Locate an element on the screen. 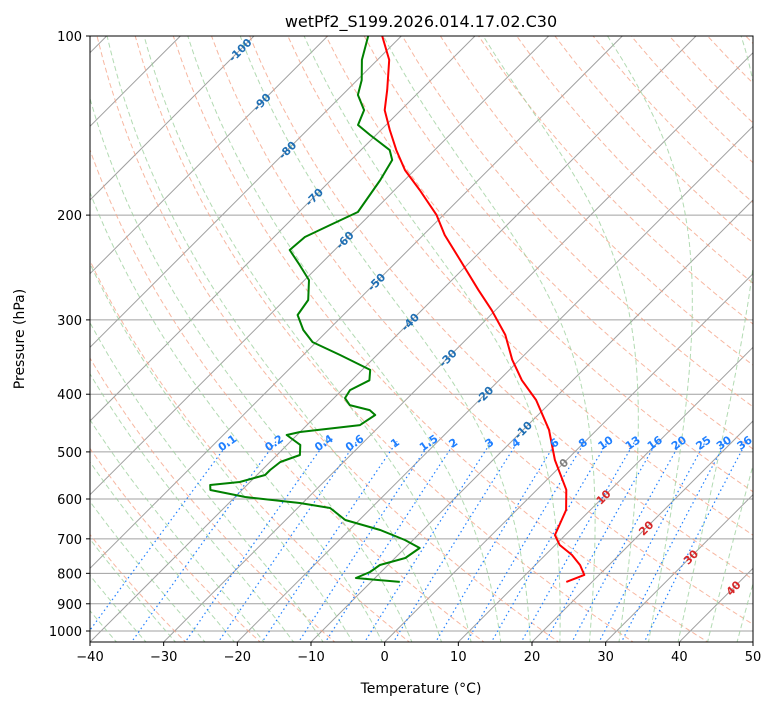 The image size is (775, 708). x-tick-label: 0 is located at coordinates (385, 657).